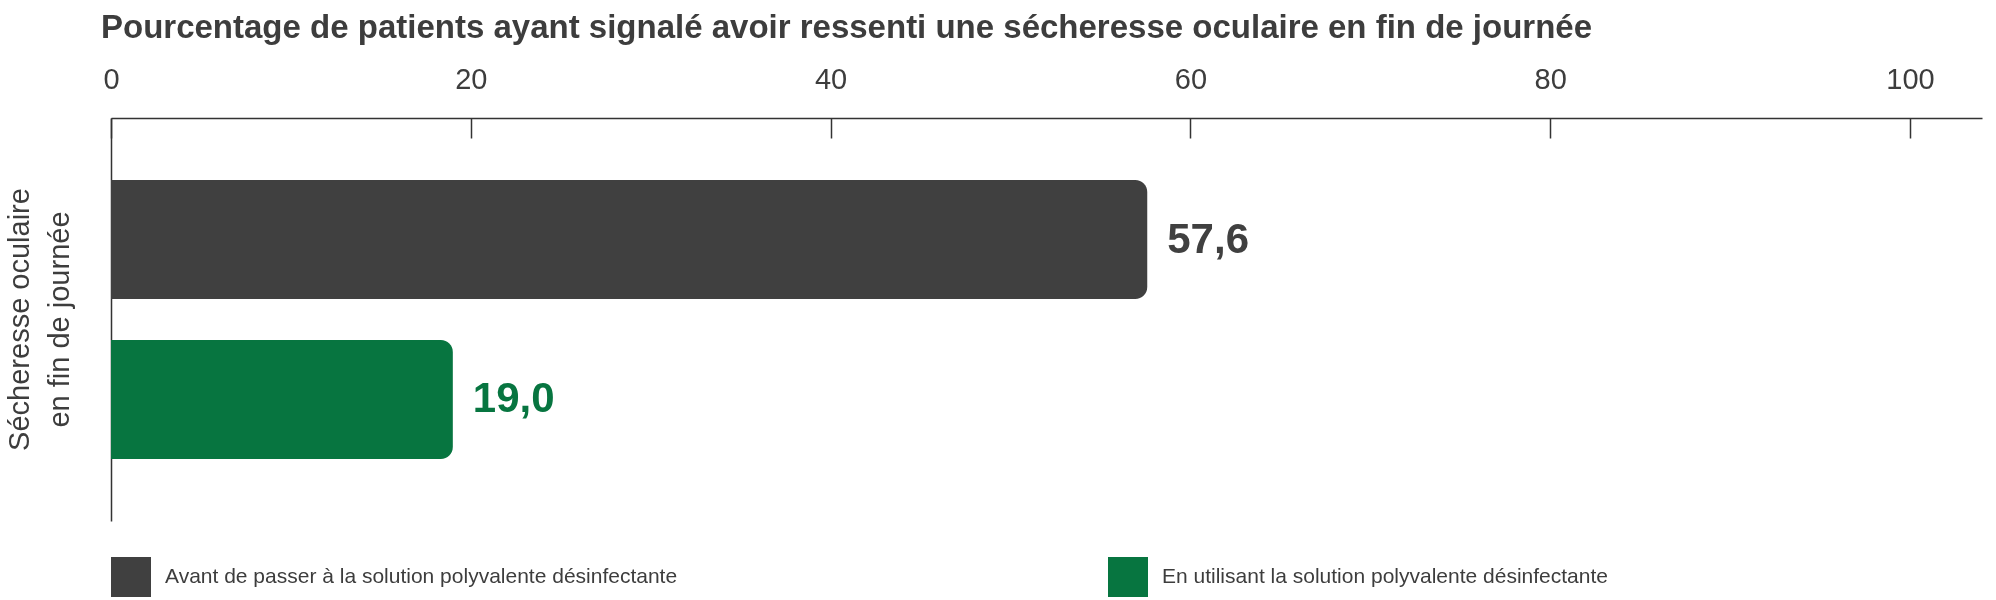  What do you see at coordinates (847, 26) in the screenshot?
I see `chart-title: Pourcentage de patients ayant signalé avoir ressenti une sécheresse oculaire en fin de journée` at bounding box center [847, 26].